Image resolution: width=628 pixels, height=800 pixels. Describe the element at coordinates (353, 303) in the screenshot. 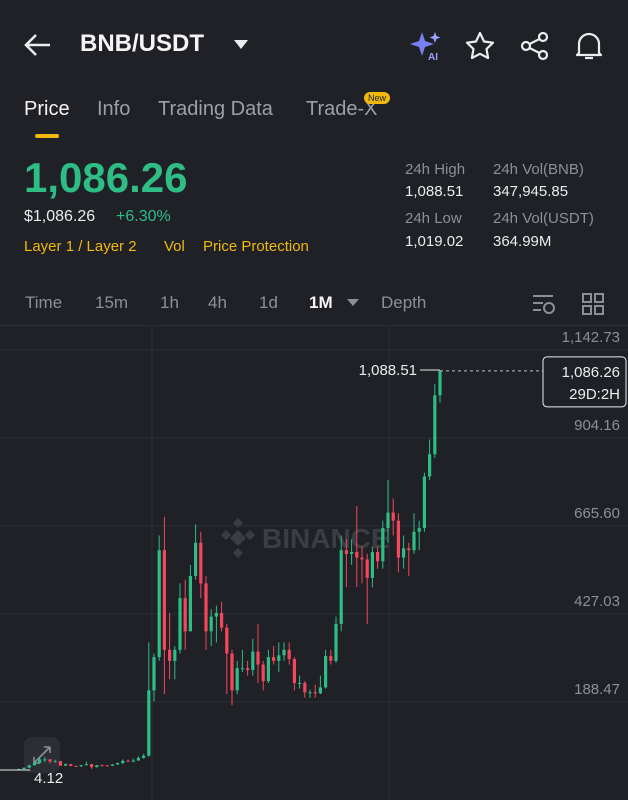

I see `interval-dropdown` at that location.